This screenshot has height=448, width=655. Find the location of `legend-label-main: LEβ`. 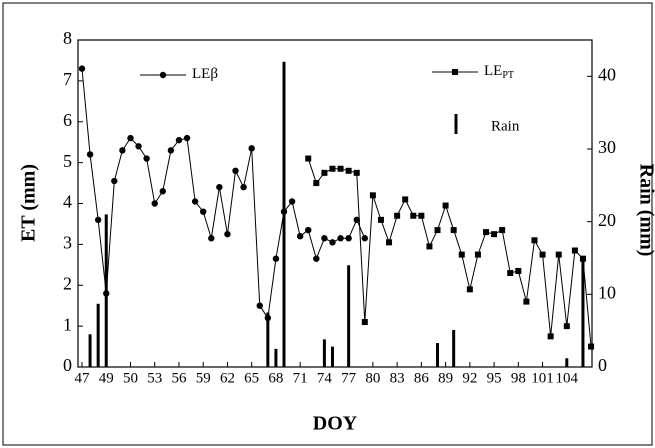

legend-label-main: LEβ is located at coordinates (205, 74).